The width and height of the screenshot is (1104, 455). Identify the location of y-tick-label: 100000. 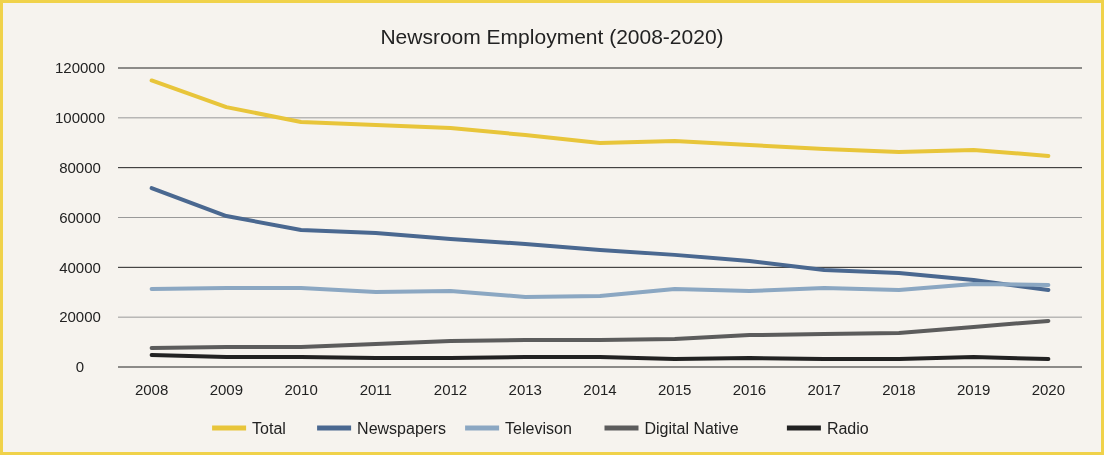
(80, 118).